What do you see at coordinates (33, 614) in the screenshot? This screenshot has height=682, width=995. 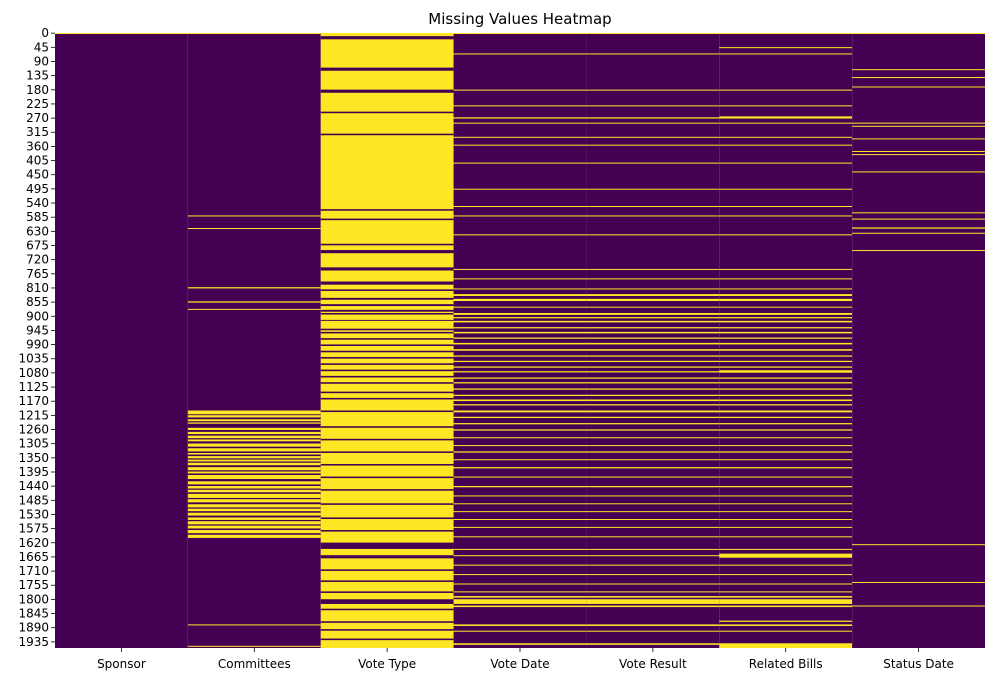 I see `y-tick-label: 1845` at bounding box center [33, 614].